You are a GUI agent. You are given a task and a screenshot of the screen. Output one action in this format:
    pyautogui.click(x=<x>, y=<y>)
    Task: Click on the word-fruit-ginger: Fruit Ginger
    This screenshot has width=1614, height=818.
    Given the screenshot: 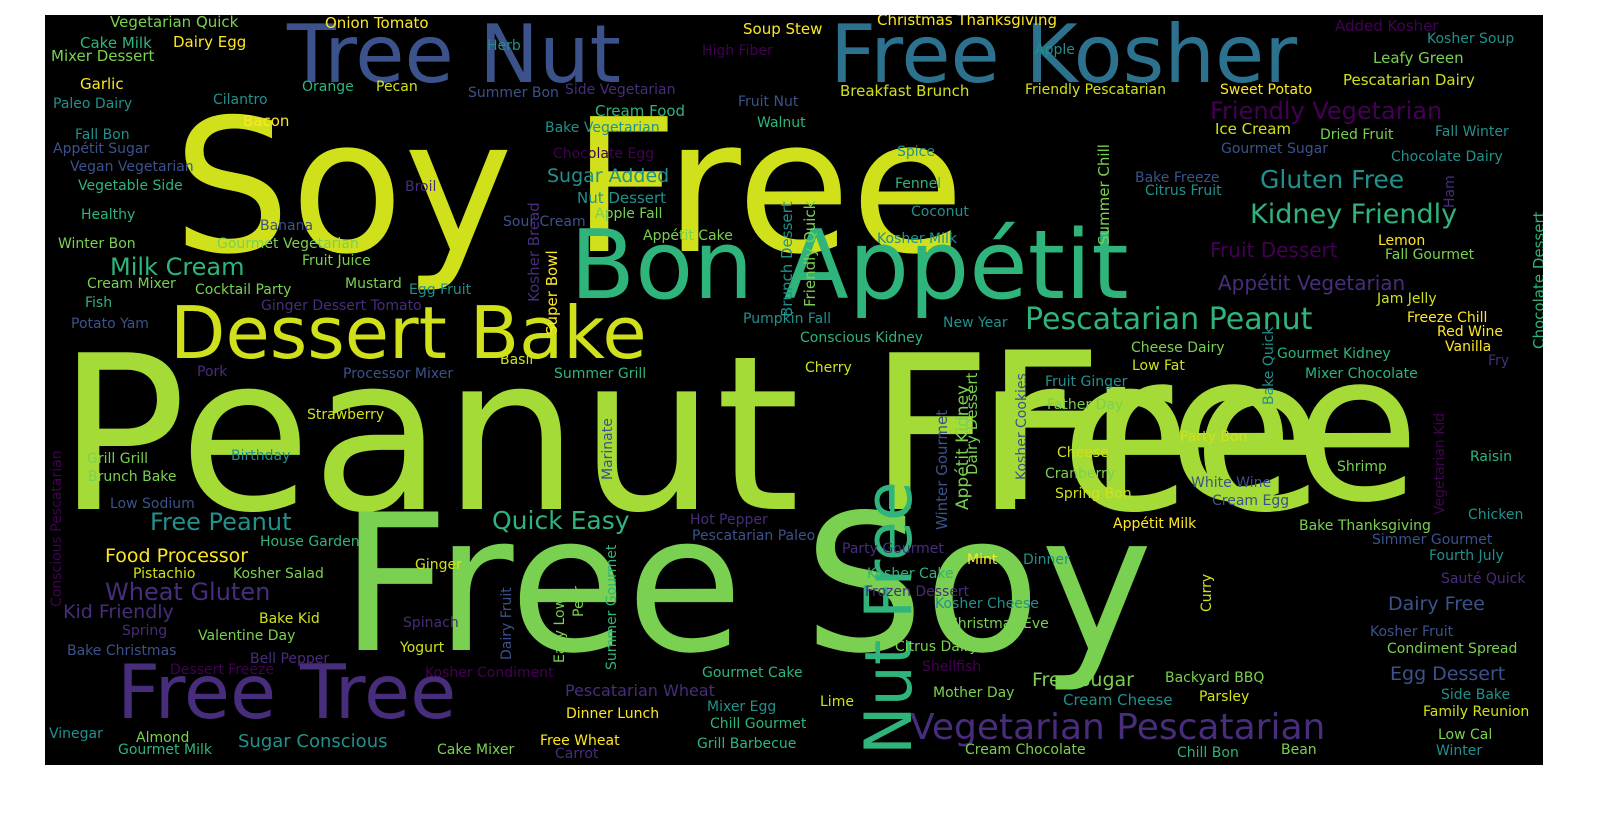 What is the action you would take?
    pyautogui.click(x=1086, y=382)
    